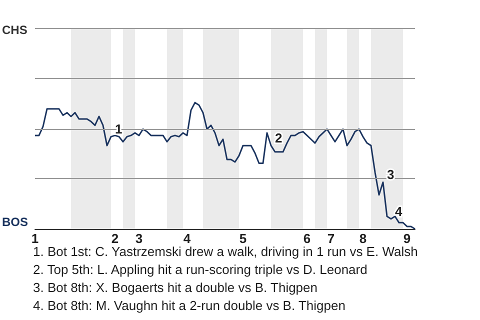 This screenshot has height=320, width=480. I want to click on x-tick-label: 3, so click(139, 238).